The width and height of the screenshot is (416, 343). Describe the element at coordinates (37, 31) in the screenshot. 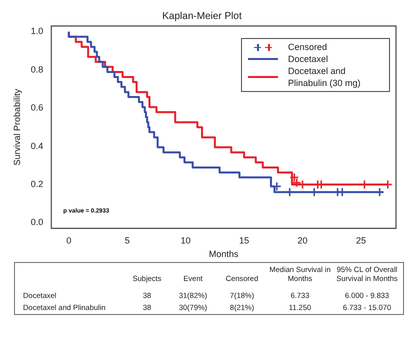

I see `y-tick-label: 1.0` at that location.